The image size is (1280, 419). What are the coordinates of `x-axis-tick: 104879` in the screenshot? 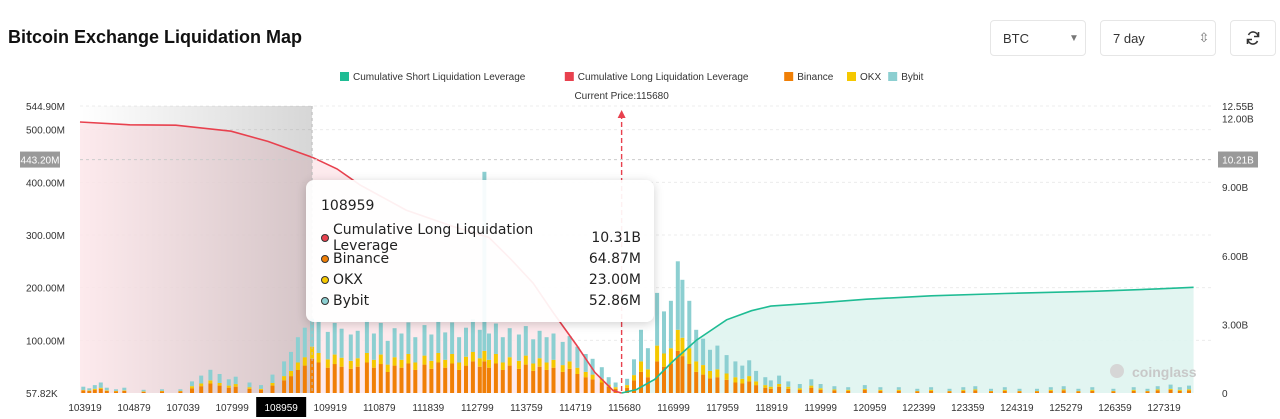 It's located at (134, 408).